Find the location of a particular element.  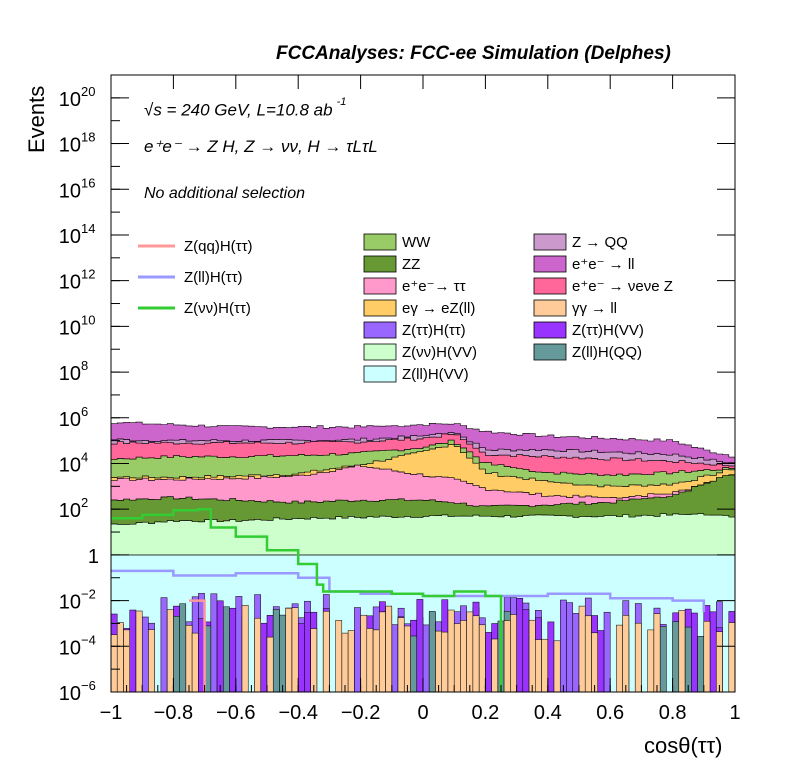

energy-exp: -1 is located at coordinates (341, 102).